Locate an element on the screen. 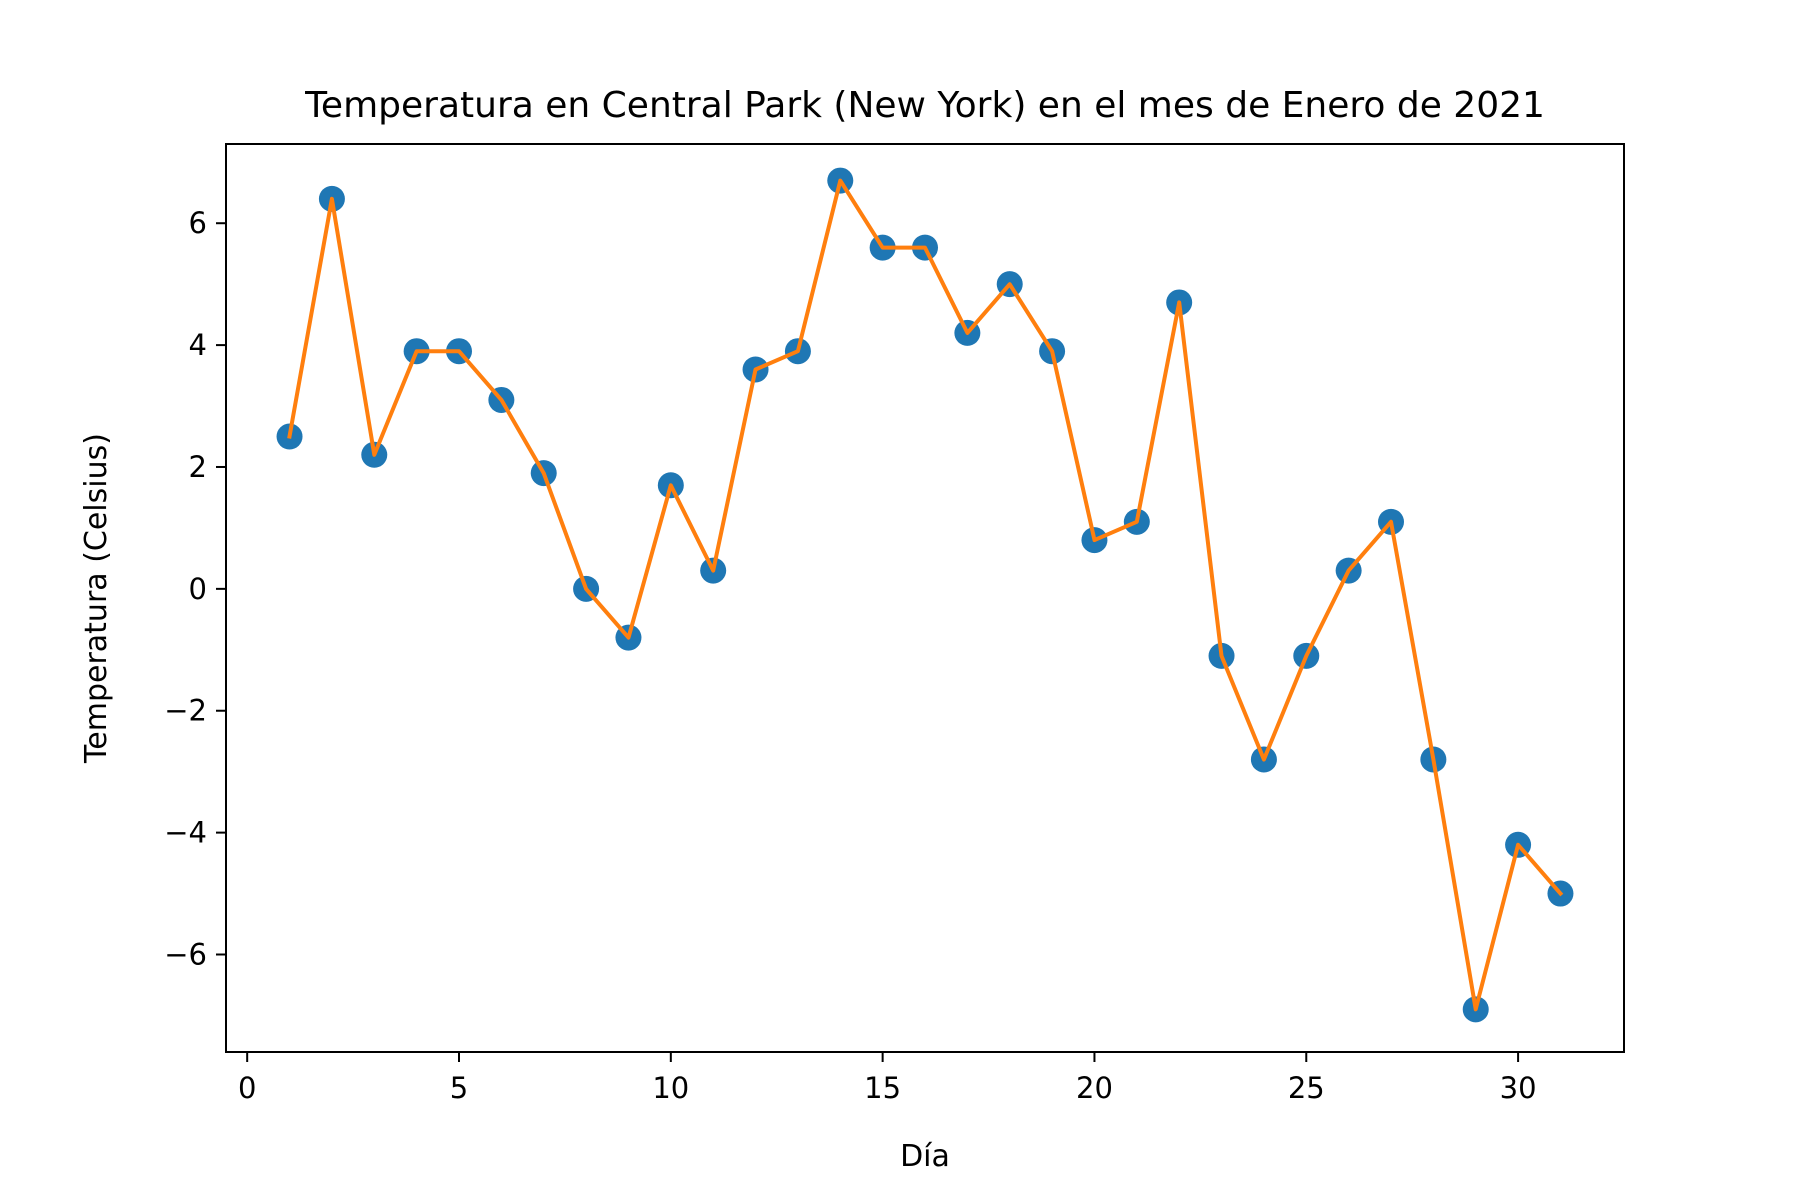  y-tick-label: −6 is located at coordinates (185, 954).